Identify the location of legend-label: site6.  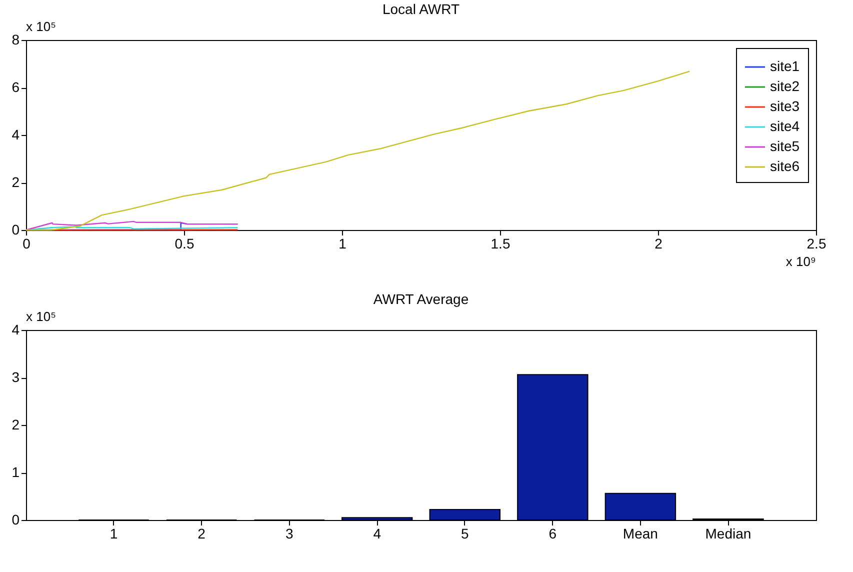
(785, 166).